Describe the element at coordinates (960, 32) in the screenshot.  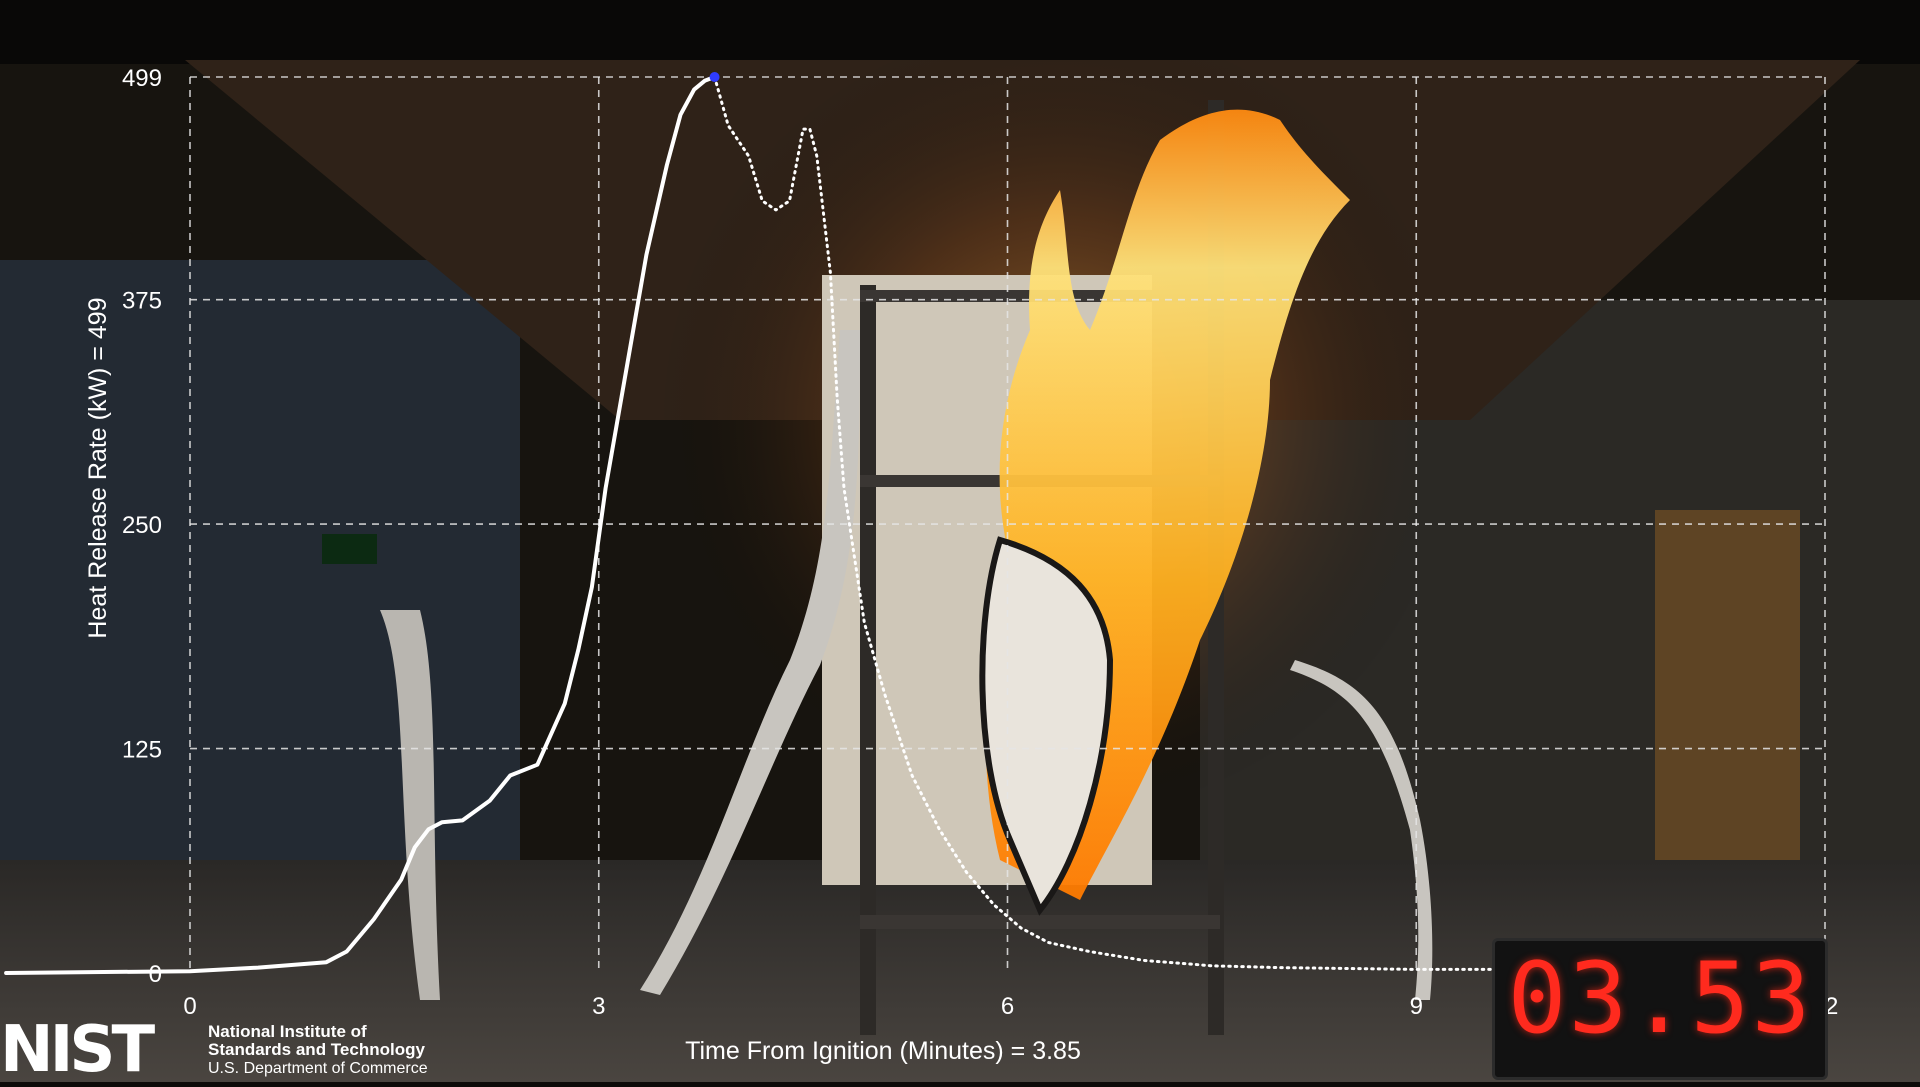
I see `hood-top` at that location.